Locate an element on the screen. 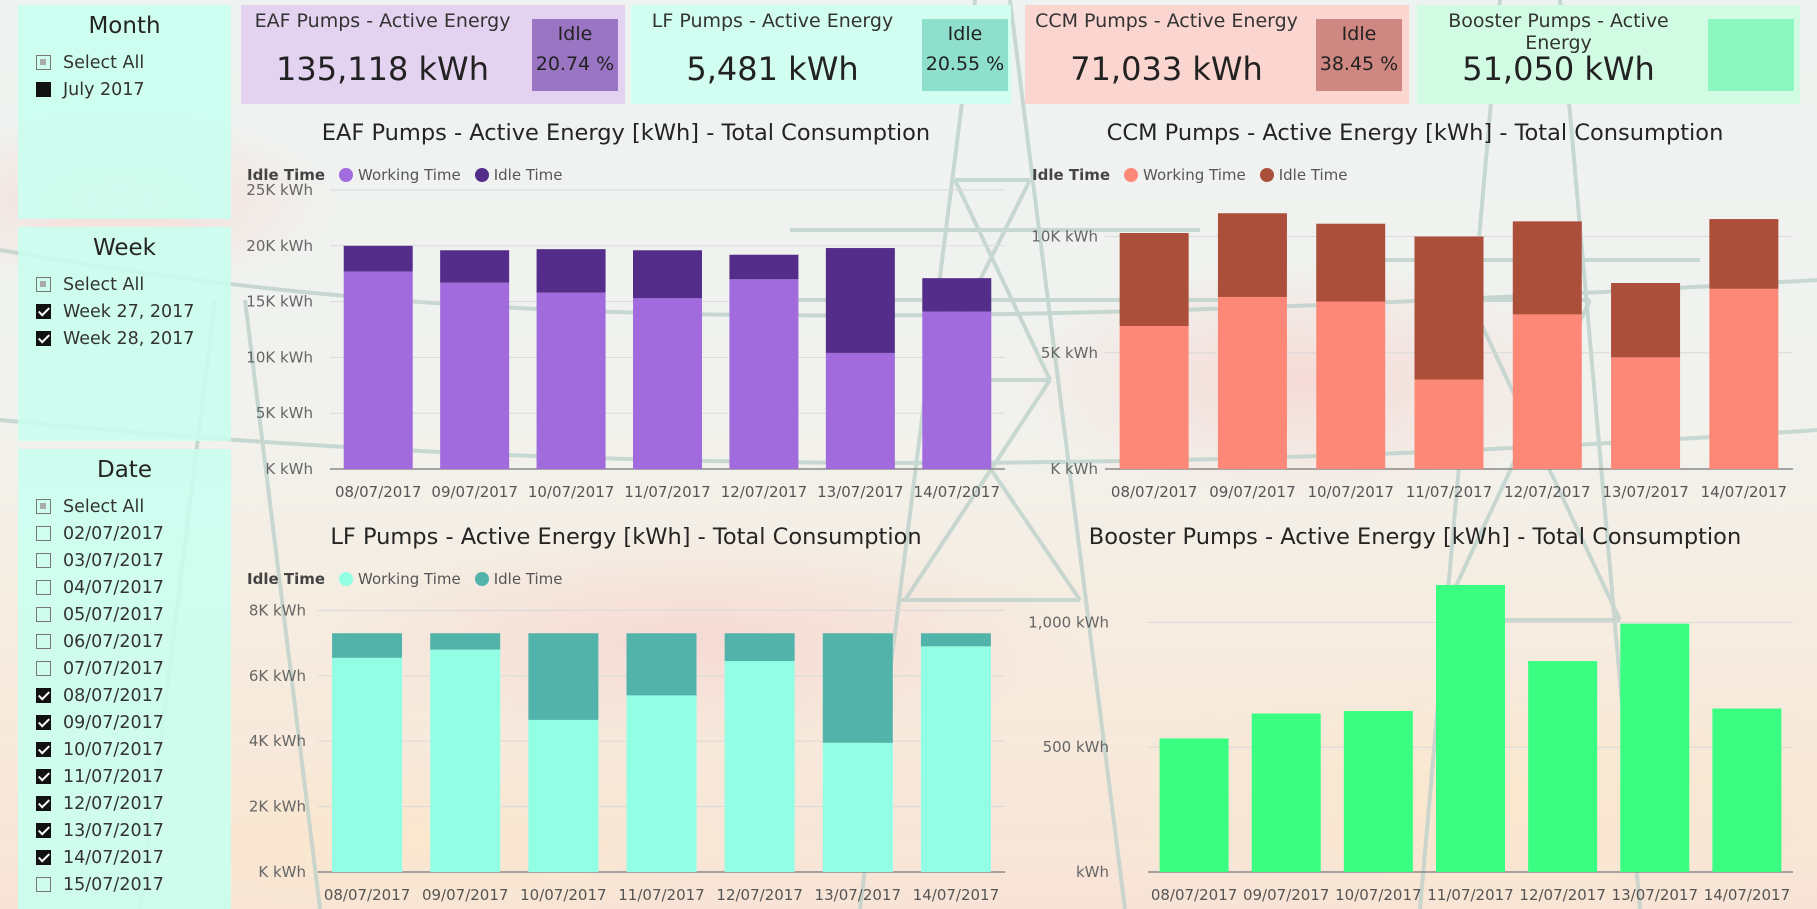 The width and height of the screenshot is (1817, 909). week-slicer-option-label: Select All is located at coordinates (104, 284).